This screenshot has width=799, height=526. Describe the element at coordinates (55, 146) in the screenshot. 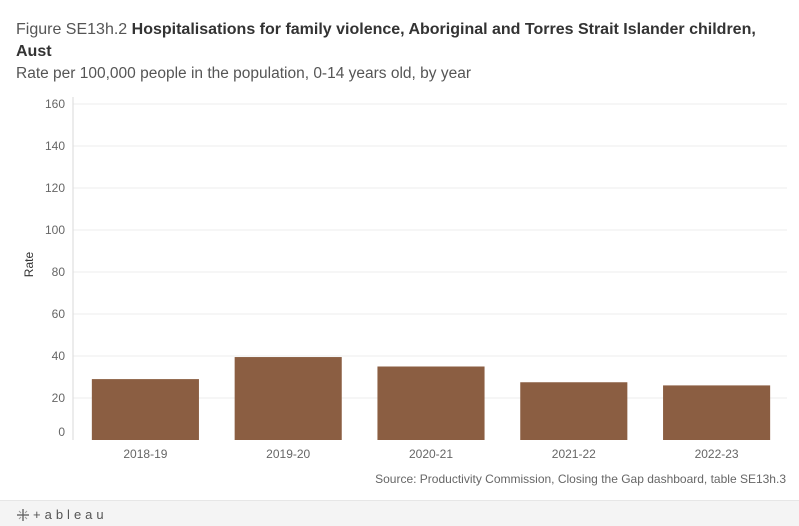

I see `y-tick-label: 140` at that location.